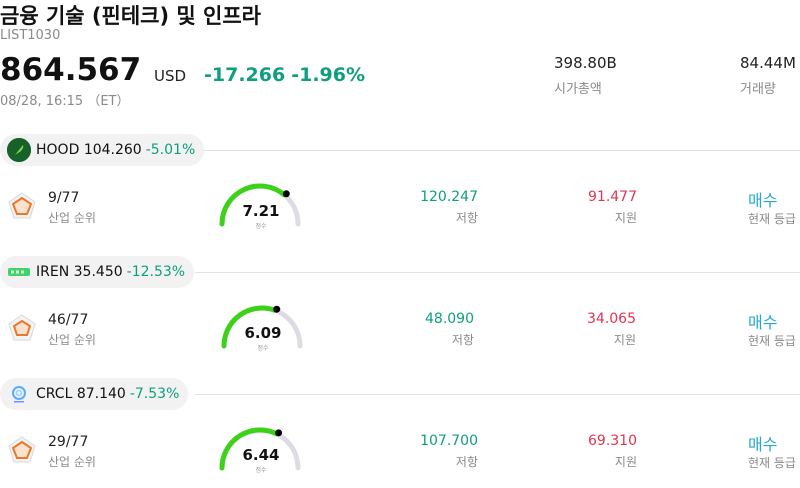 The width and height of the screenshot is (800, 488). What do you see at coordinates (261, 211) in the screenshot?
I see `score-value: 7.21` at bounding box center [261, 211].